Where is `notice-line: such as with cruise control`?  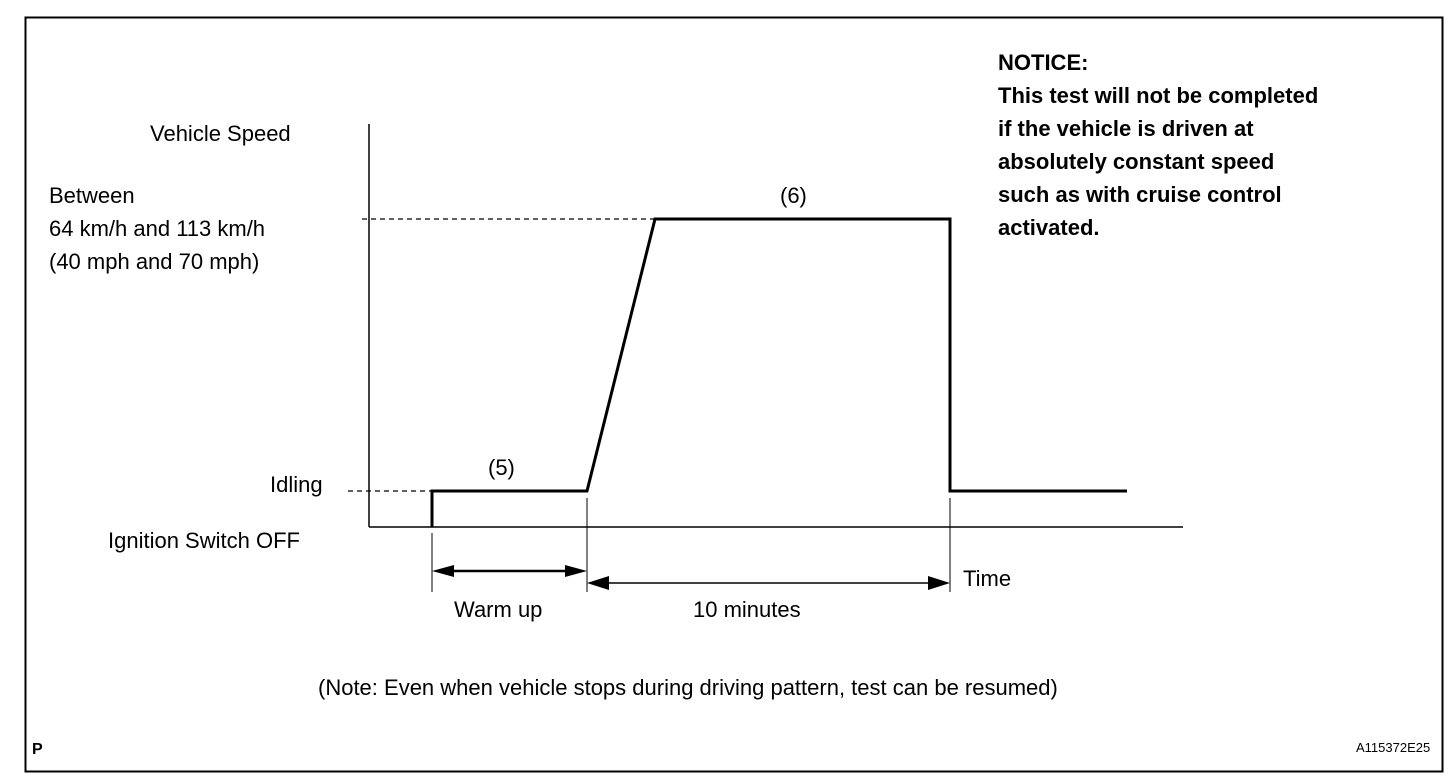 notice-line: such as with cruise control is located at coordinates (1140, 194).